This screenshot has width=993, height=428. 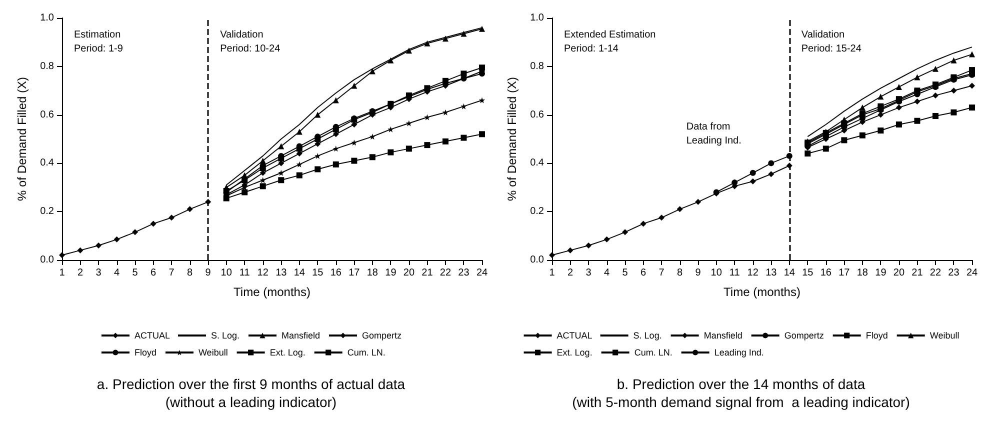 I want to click on annotation: Estimation Period: 1-9, so click(x=99, y=42).